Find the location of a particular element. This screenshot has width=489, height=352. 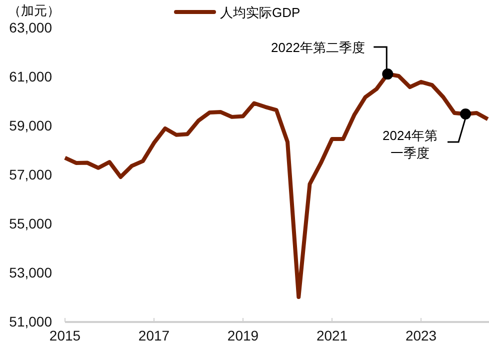

legend-label: 人均实际GDP is located at coordinates (260, 12).